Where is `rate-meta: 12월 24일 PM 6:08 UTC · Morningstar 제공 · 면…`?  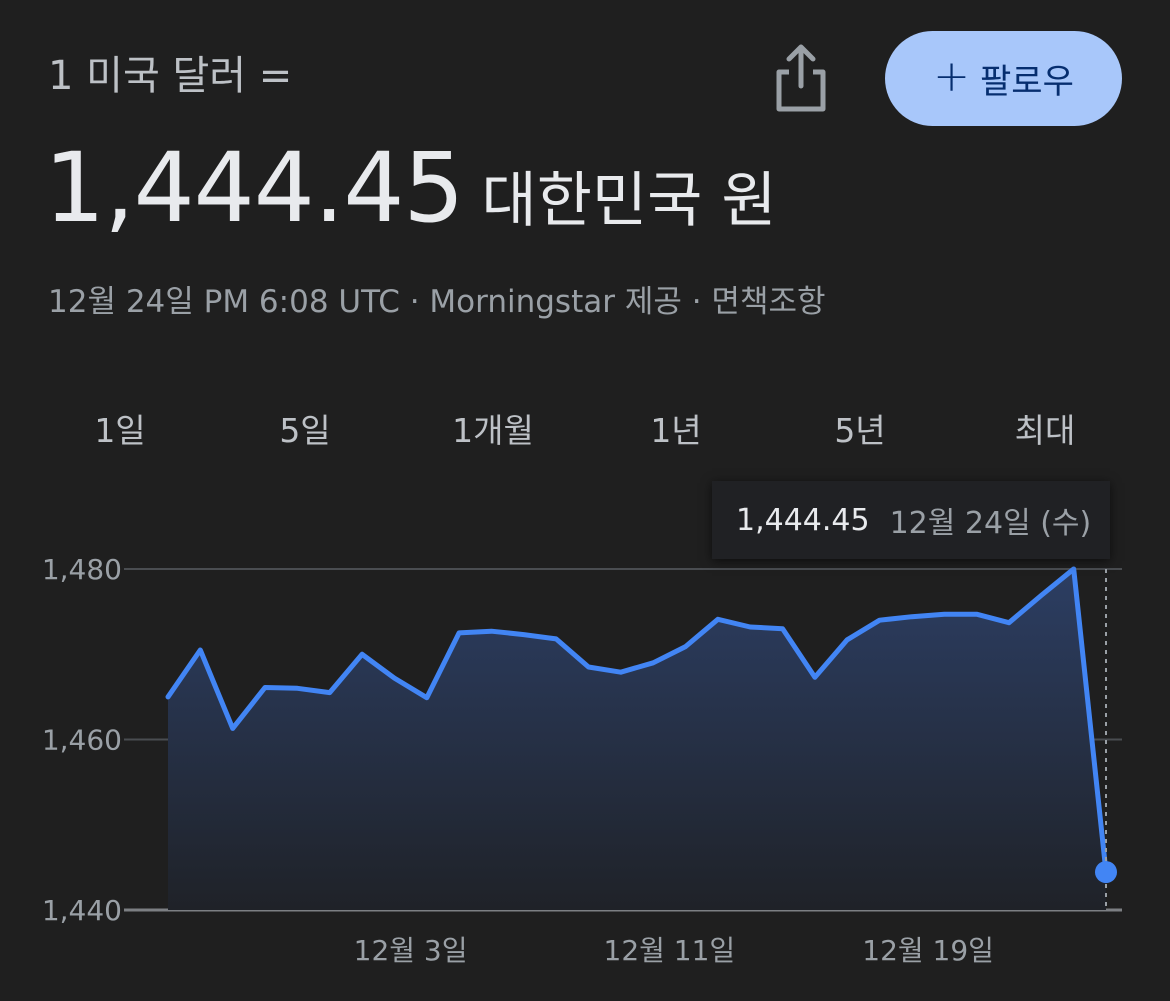
rate-meta: 12월 24일 PM 6:08 UTC · Morningstar 제공 · 면… is located at coordinates (437, 302).